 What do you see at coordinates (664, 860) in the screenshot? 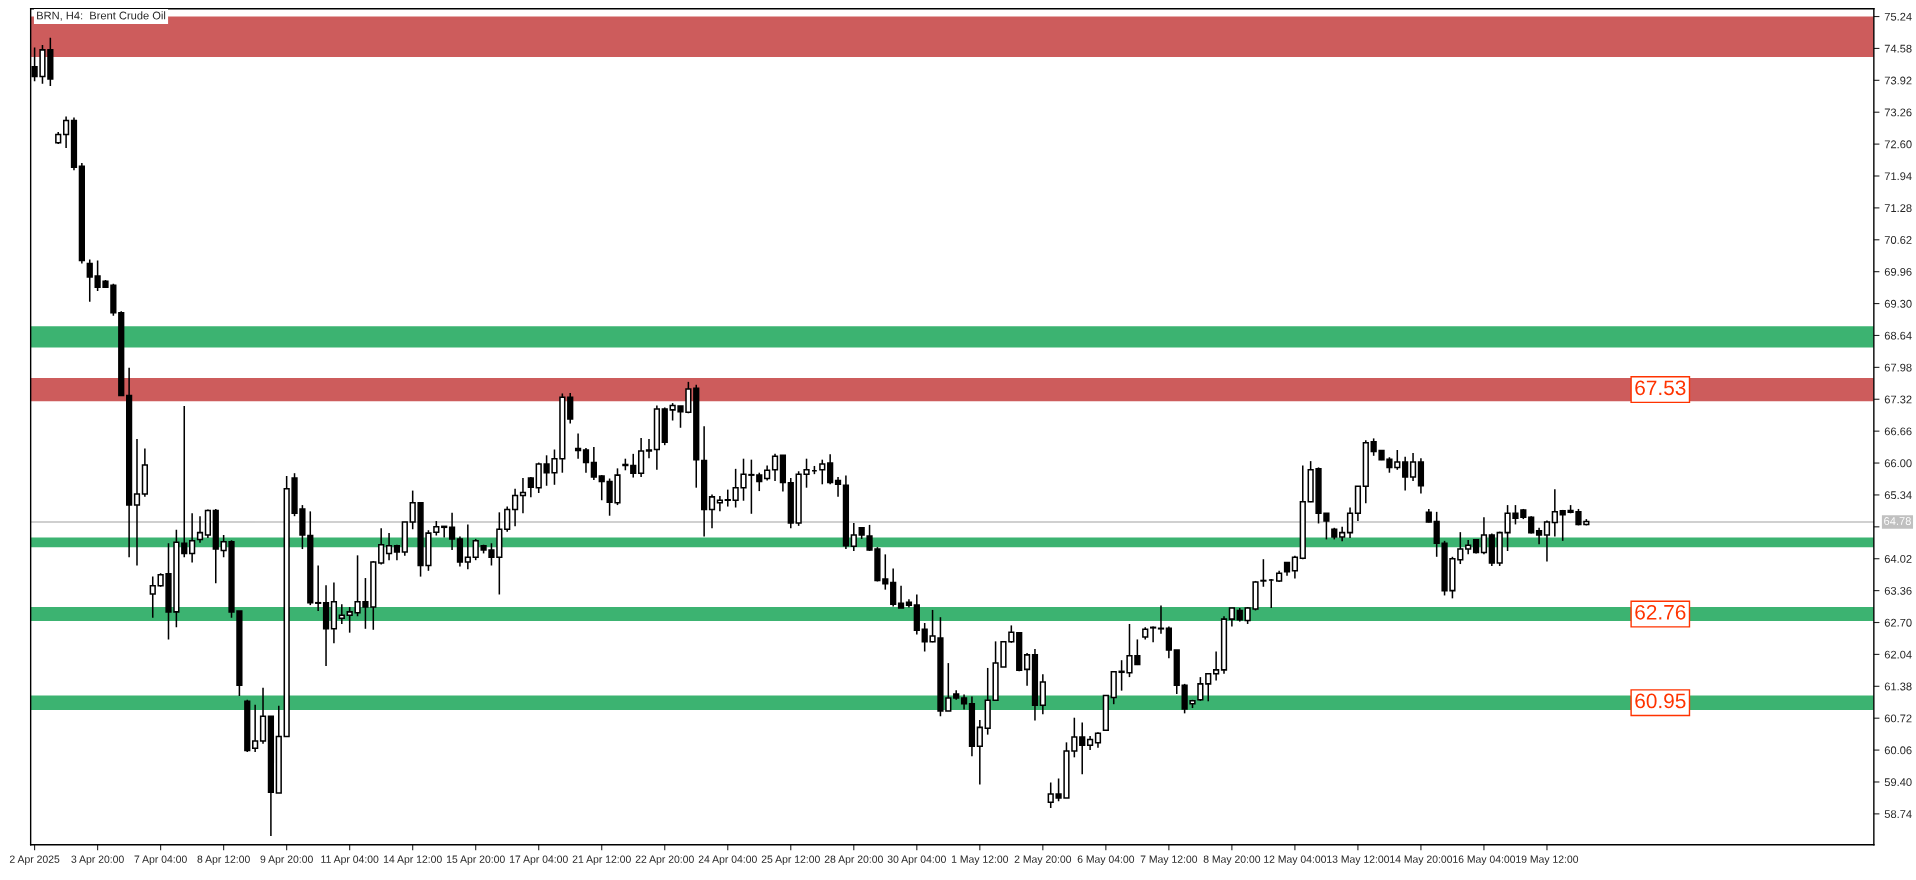
I see `x-tick-label: 22 Apr 20:00` at bounding box center [664, 860].